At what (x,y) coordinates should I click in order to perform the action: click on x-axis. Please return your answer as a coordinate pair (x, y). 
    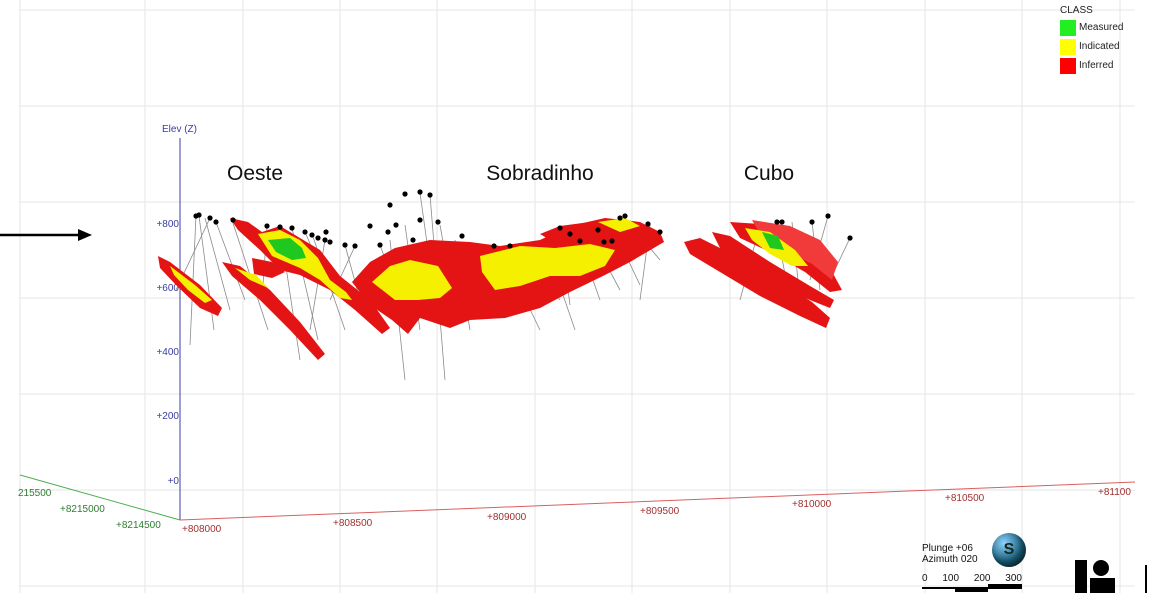
    Looking at the image, I should click on (657, 501).